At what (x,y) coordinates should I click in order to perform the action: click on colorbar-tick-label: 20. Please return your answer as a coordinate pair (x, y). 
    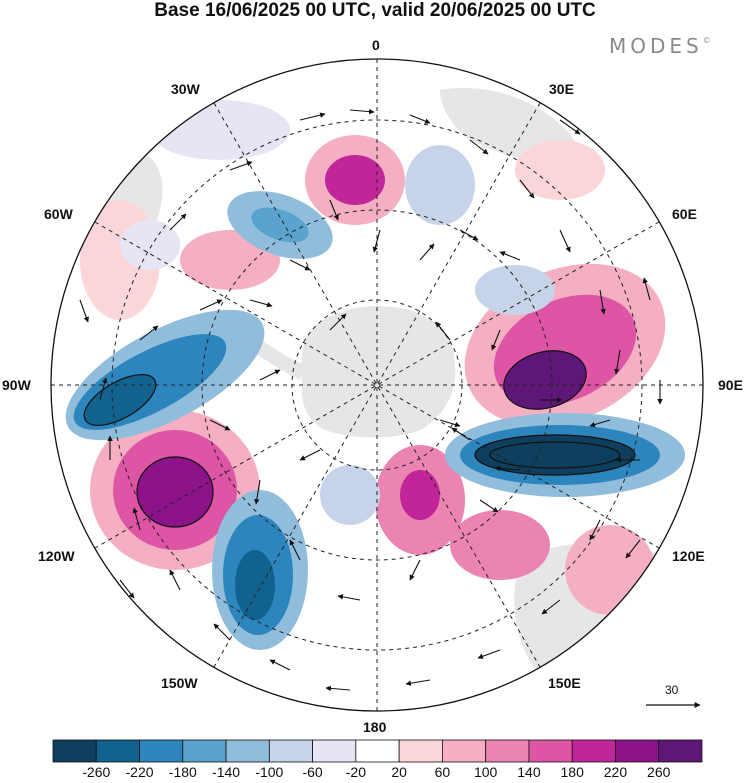
    Looking at the image, I should click on (399, 772).